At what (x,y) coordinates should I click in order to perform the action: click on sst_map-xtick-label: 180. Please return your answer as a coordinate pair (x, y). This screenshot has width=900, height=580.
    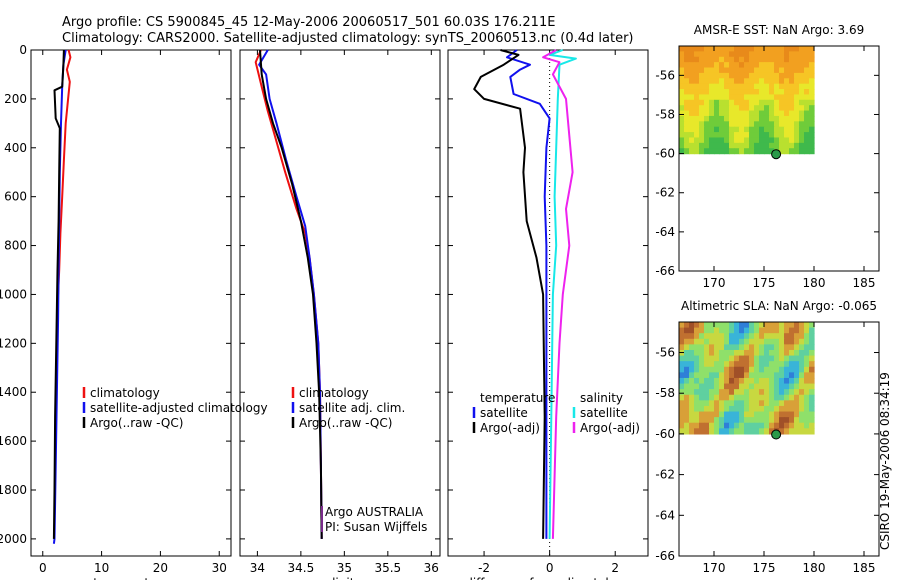
    Looking at the image, I should click on (814, 283).